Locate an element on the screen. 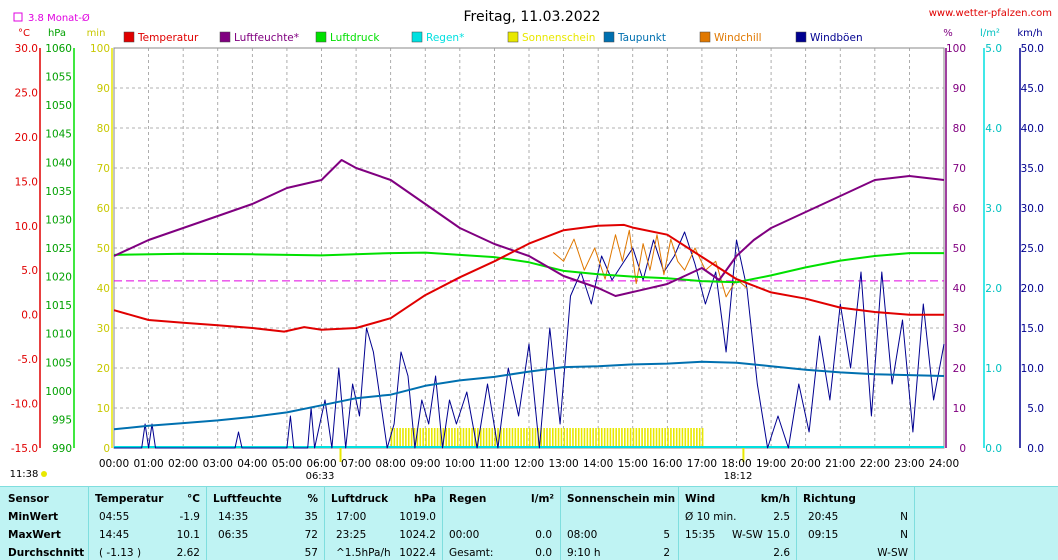  stats-temp-val: 2.62 is located at coordinates (188, 553).